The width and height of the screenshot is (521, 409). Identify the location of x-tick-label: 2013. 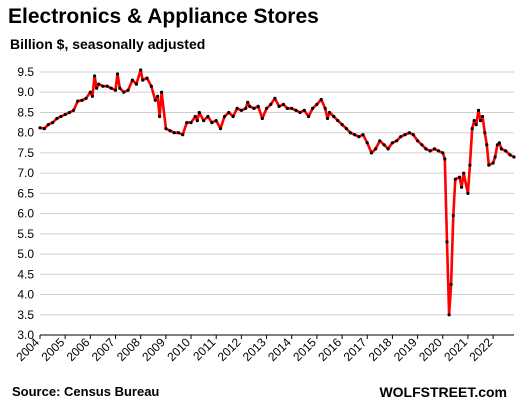
(254, 349).